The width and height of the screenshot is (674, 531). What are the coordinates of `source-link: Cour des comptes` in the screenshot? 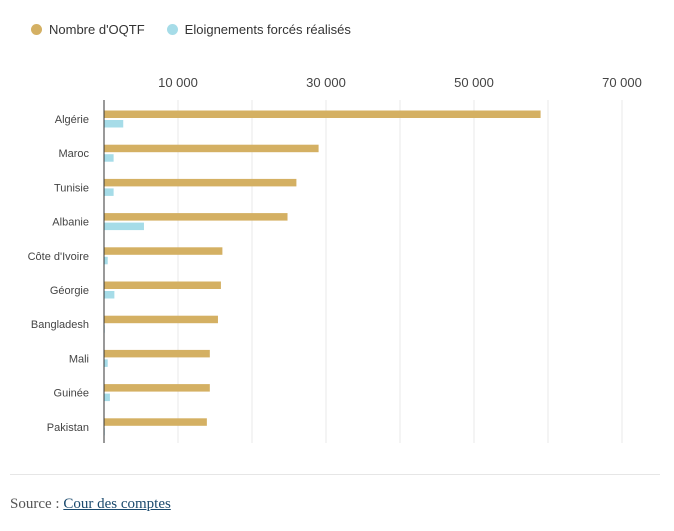 It's located at (117, 504).